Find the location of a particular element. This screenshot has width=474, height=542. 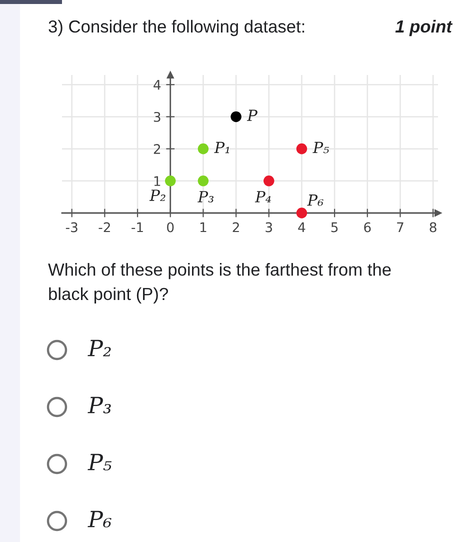

series-label: P₆ is located at coordinates (315, 200).